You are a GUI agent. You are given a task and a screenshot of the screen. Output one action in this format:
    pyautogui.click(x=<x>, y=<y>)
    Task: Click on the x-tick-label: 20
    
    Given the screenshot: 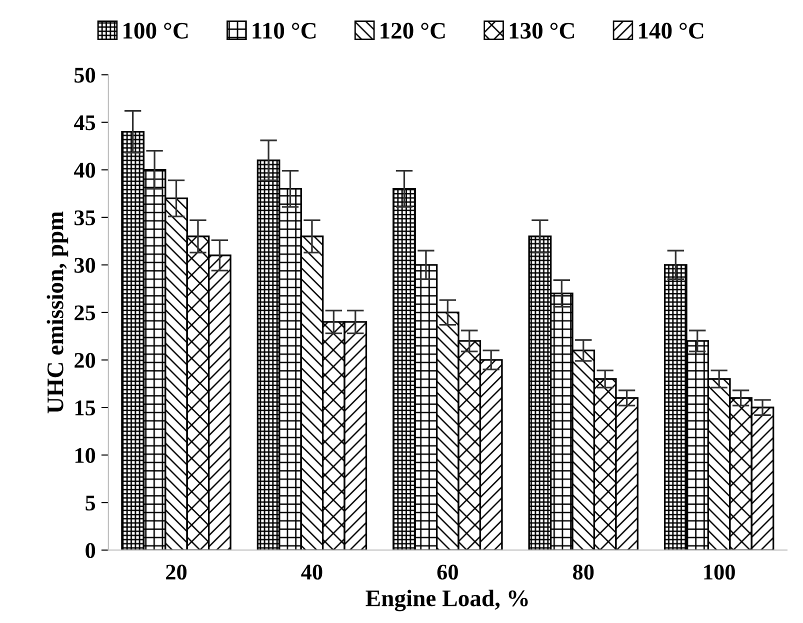 What is the action you would take?
    pyautogui.click(x=176, y=572)
    